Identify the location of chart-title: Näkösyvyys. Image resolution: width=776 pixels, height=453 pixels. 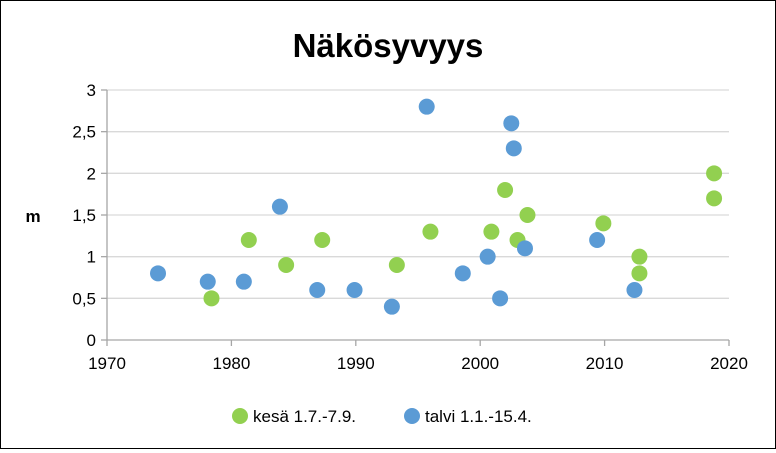
(388, 45).